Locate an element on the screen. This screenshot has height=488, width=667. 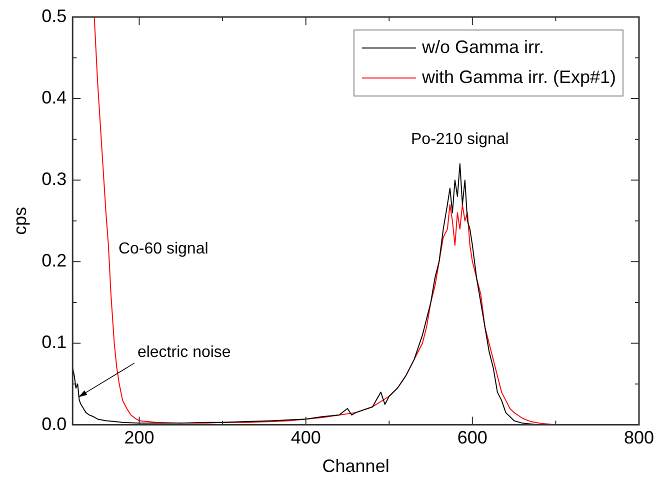
x-tick-label: 400 is located at coordinates (305, 438).